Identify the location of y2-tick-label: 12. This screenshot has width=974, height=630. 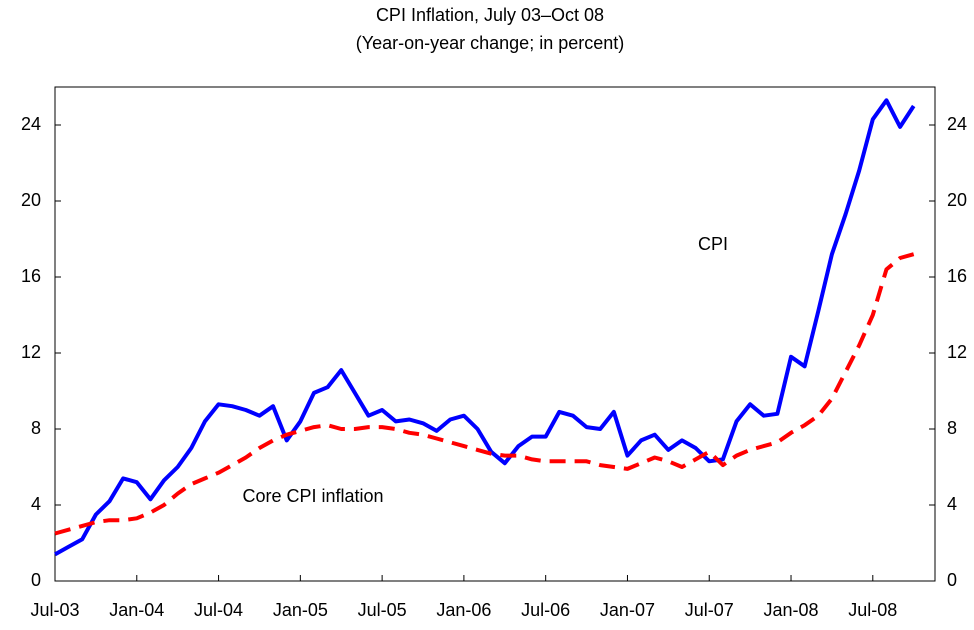
(957, 352).